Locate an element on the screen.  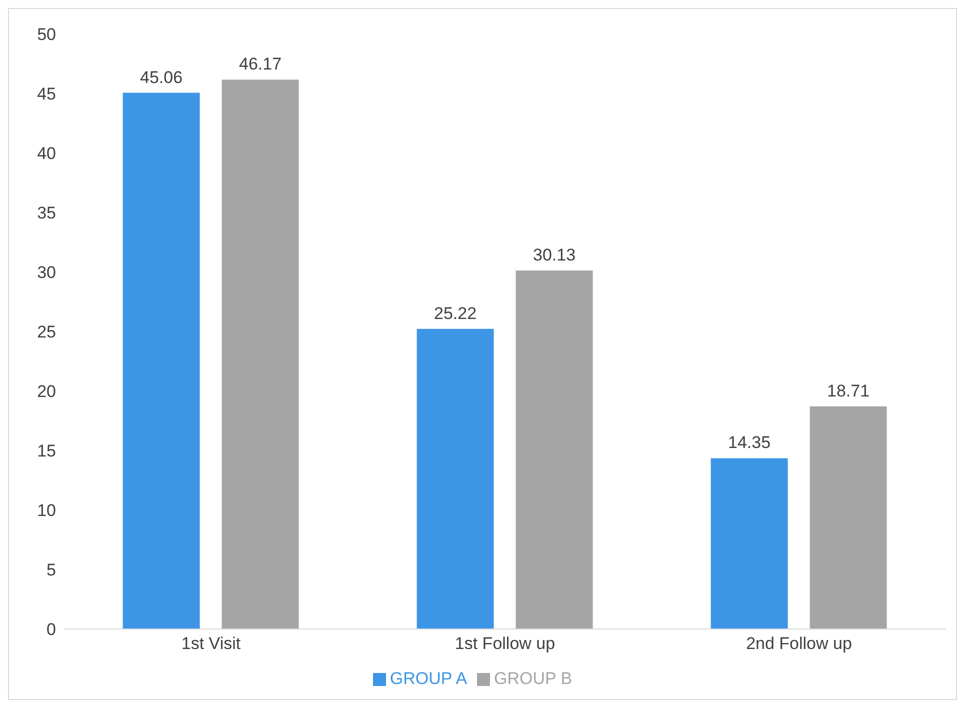
y-tick-label: 0 is located at coordinates (51, 630).